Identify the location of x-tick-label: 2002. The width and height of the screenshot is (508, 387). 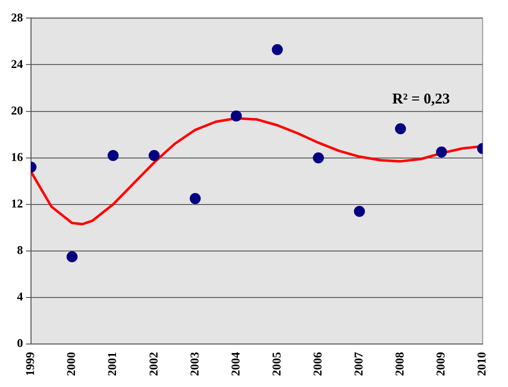
(153, 364).